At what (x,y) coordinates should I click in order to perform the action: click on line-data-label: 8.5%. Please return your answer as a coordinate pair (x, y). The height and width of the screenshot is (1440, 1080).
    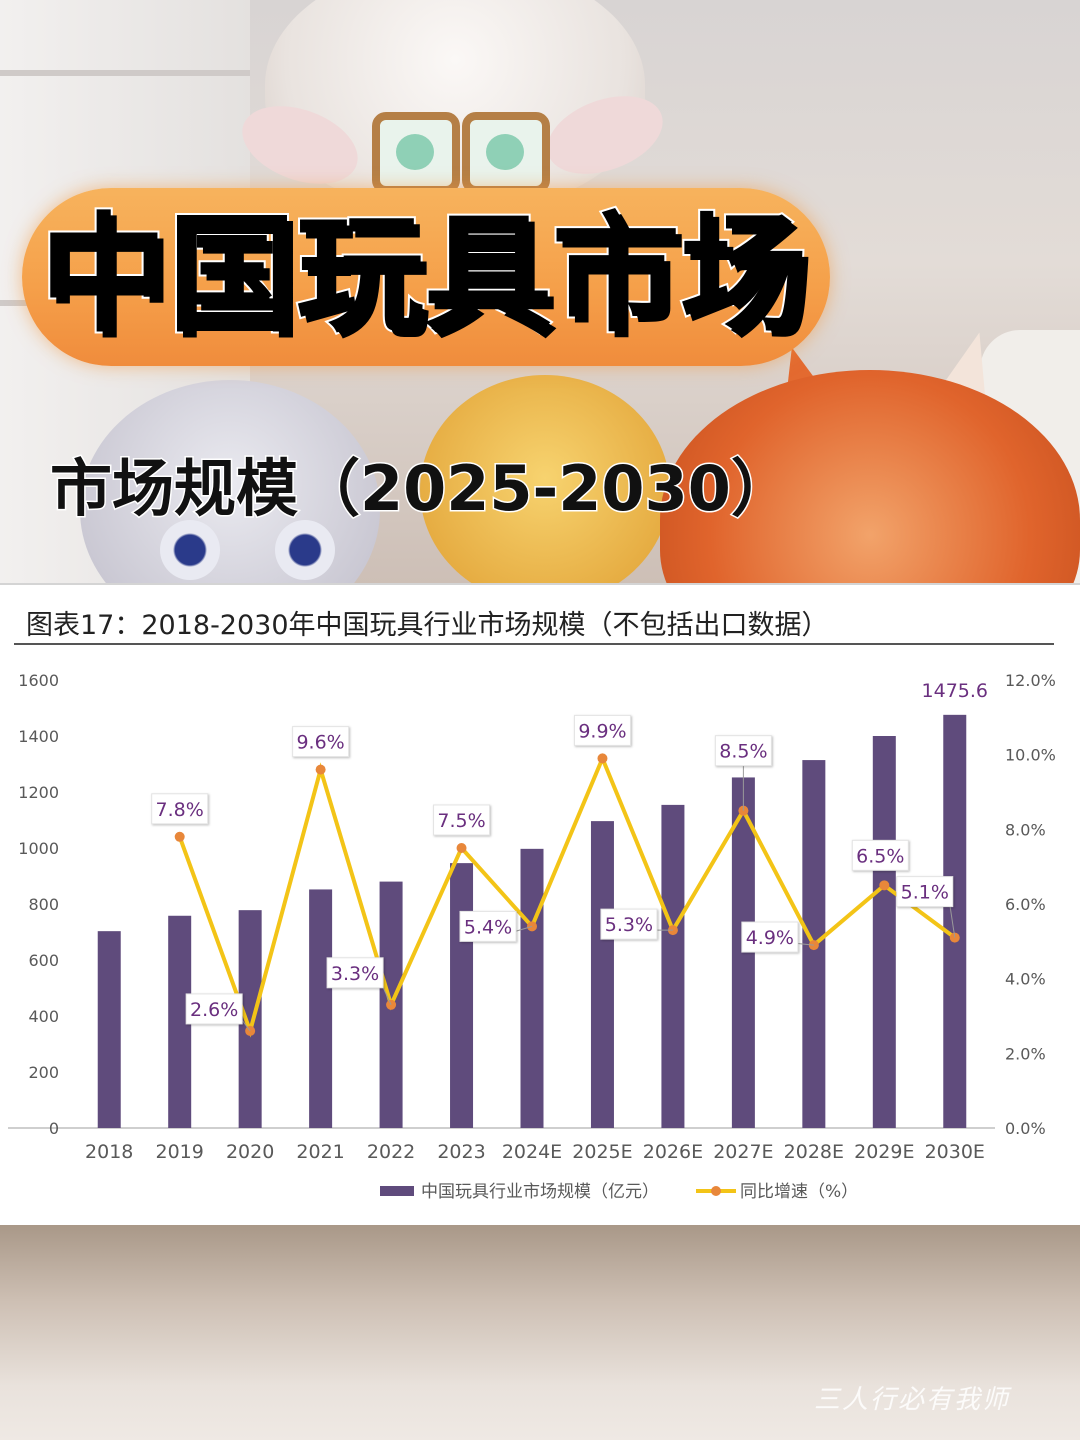
    Looking at the image, I should click on (743, 752).